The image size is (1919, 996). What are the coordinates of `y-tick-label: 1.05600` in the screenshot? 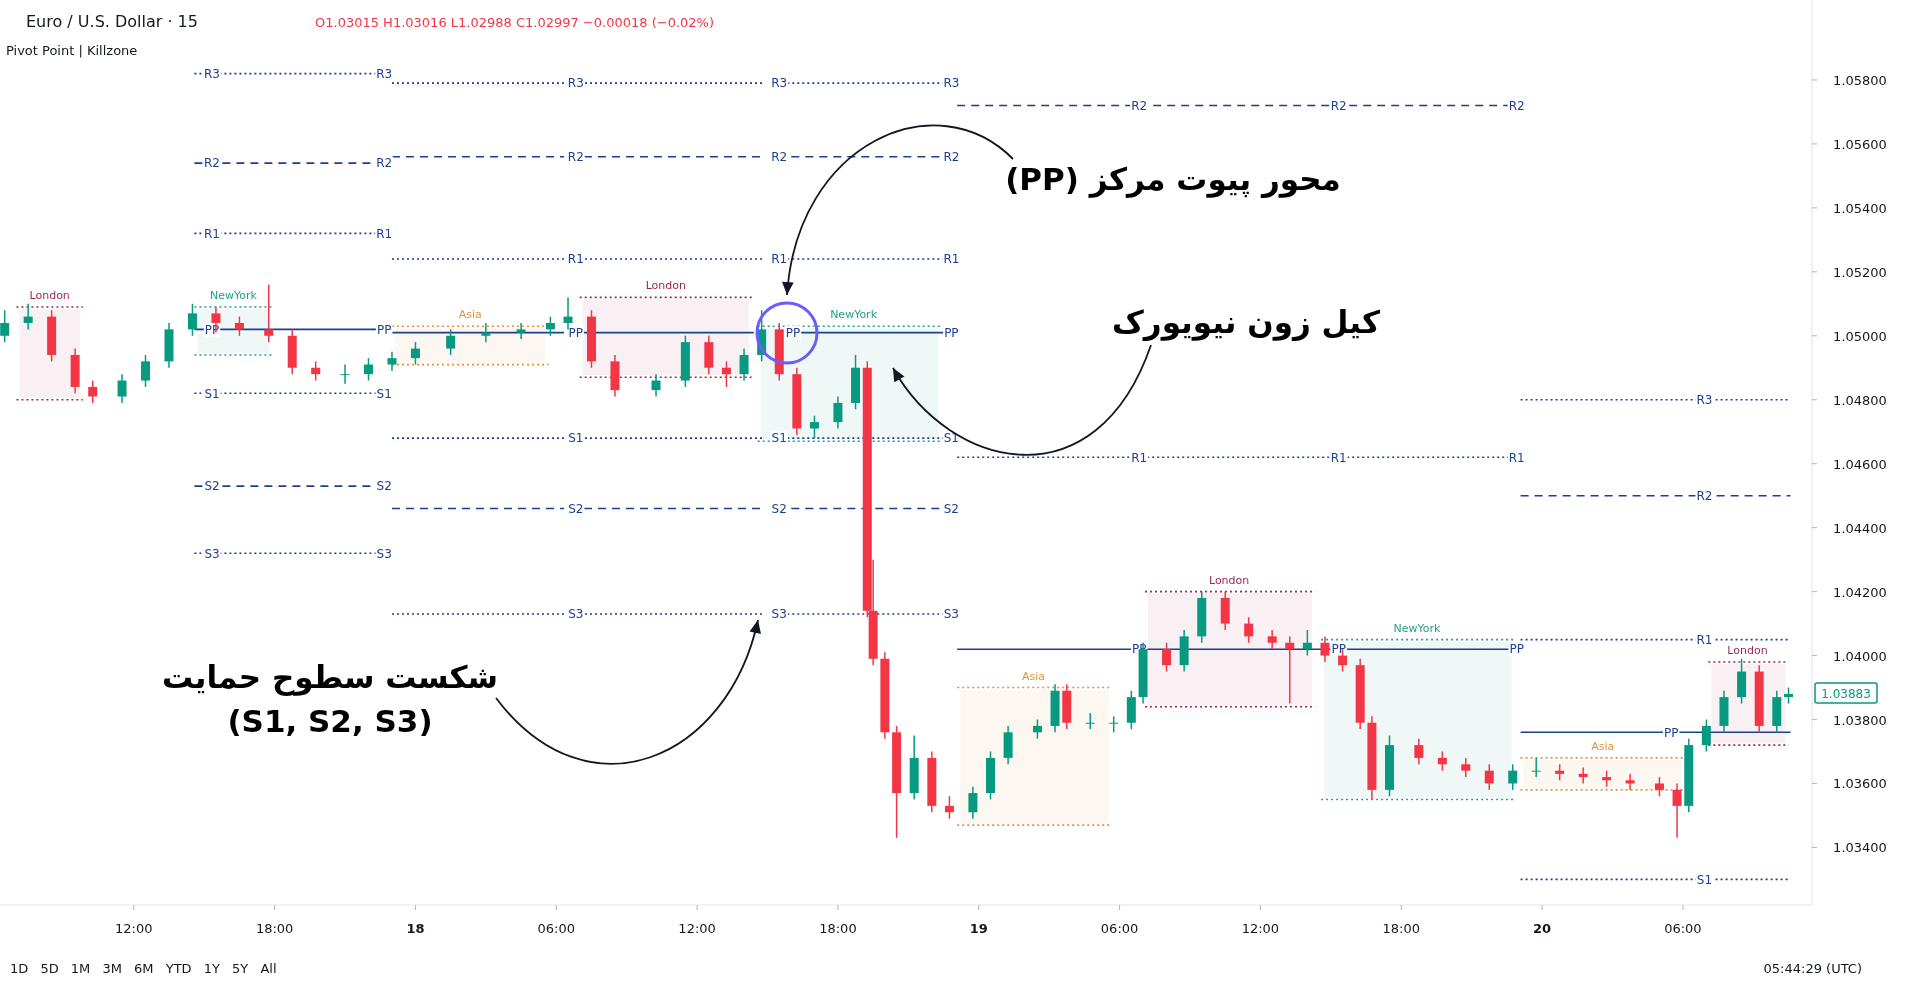 It's located at (1860, 144).